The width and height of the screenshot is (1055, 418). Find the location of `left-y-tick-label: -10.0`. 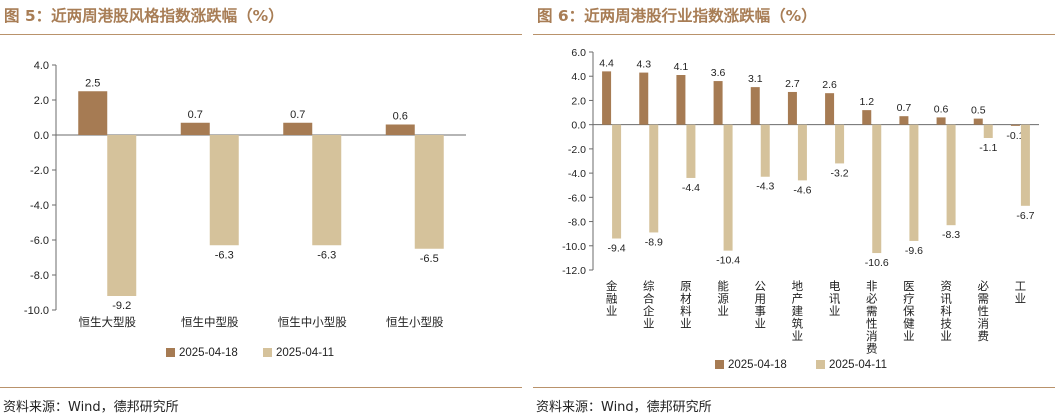

left-y-tick-label: -10.0 is located at coordinates (36, 311).